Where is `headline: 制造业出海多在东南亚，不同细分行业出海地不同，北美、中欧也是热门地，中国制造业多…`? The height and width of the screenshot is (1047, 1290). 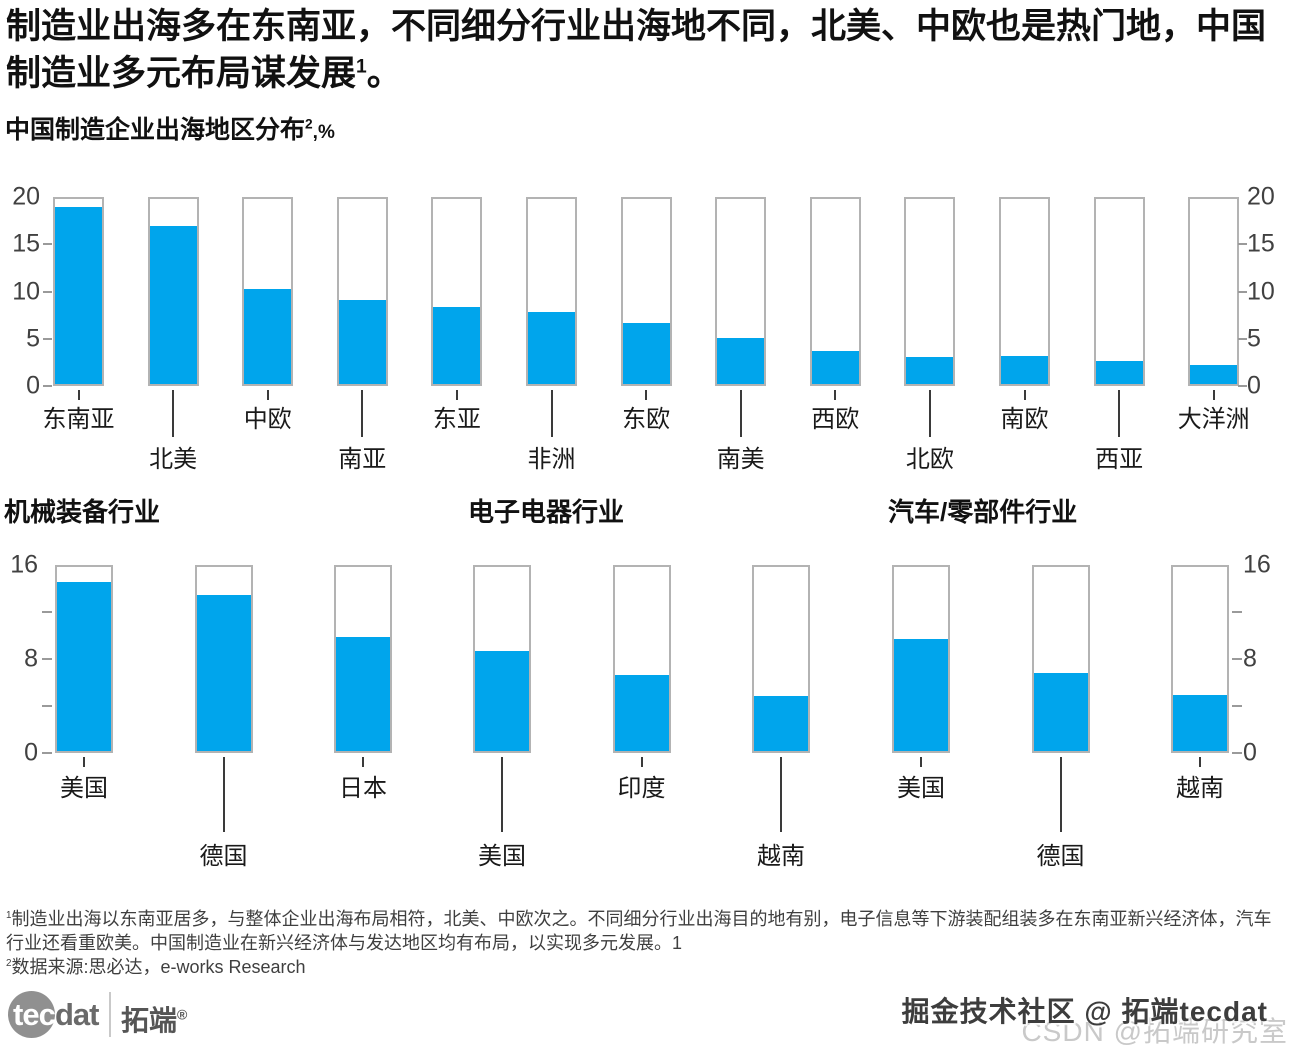 headline: 制造业出海多在东南亚，不同细分行业出海地不同，北美、中欧也是热门地，中国制造业多… is located at coordinates (648, 50).